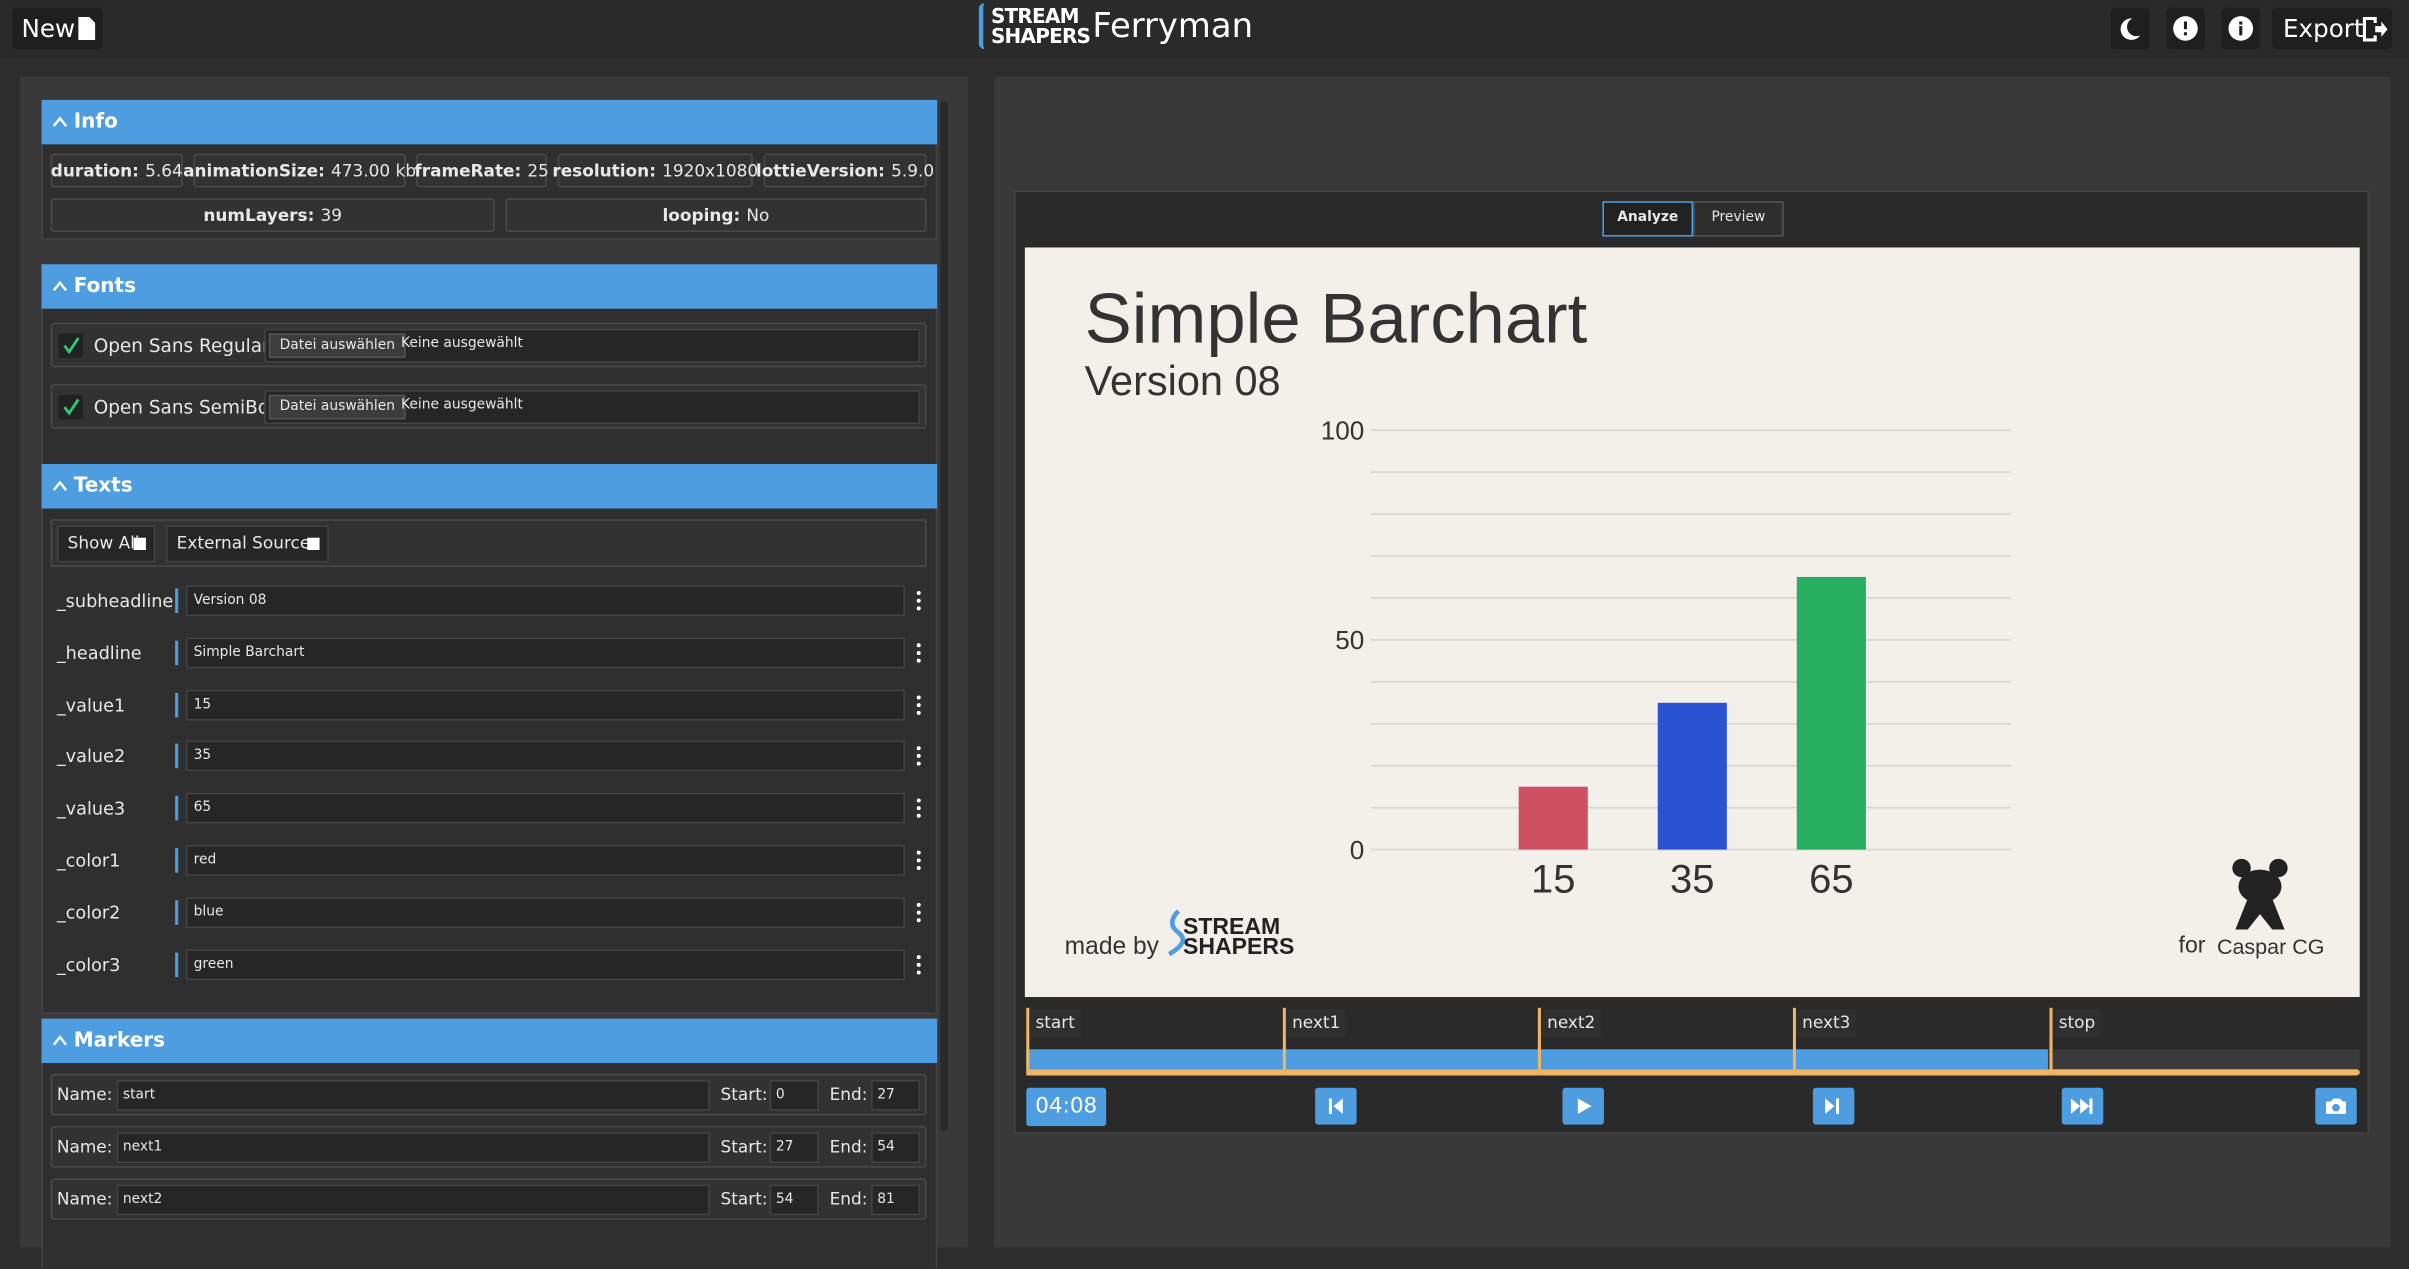 The height and width of the screenshot is (1269, 2409). What do you see at coordinates (103, 486) in the screenshot?
I see `section-title: Texts` at bounding box center [103, 486].